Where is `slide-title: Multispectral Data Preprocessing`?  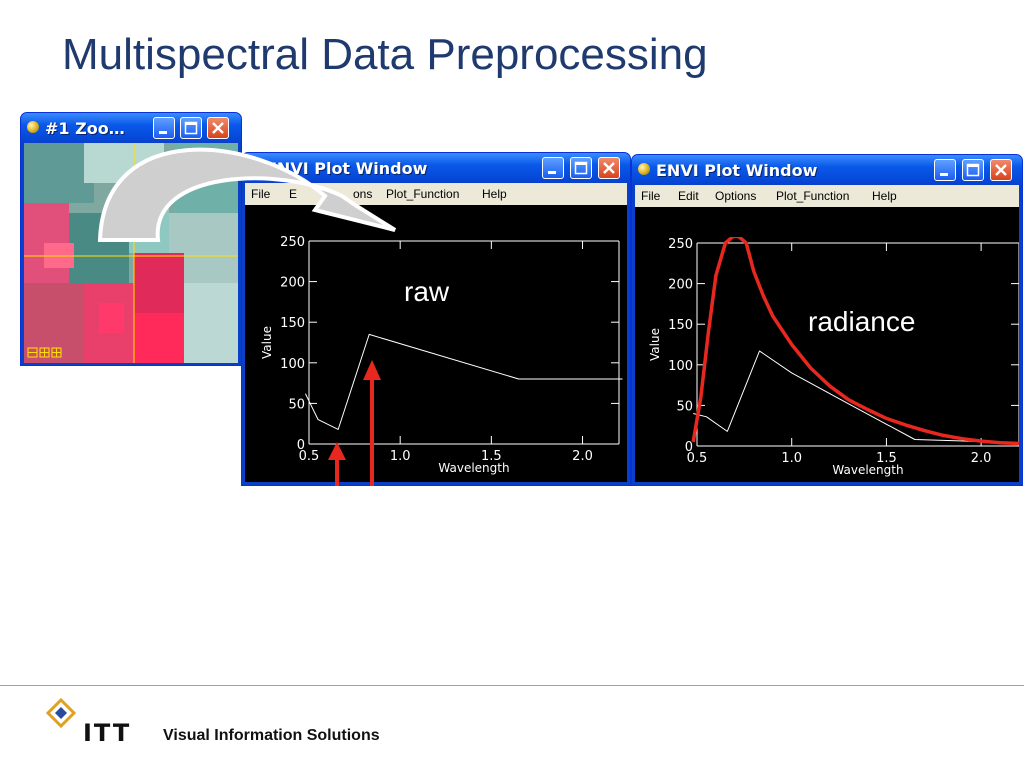
slide-title: Multispectral Data Preprocessing is located at coordinates (385, 54).